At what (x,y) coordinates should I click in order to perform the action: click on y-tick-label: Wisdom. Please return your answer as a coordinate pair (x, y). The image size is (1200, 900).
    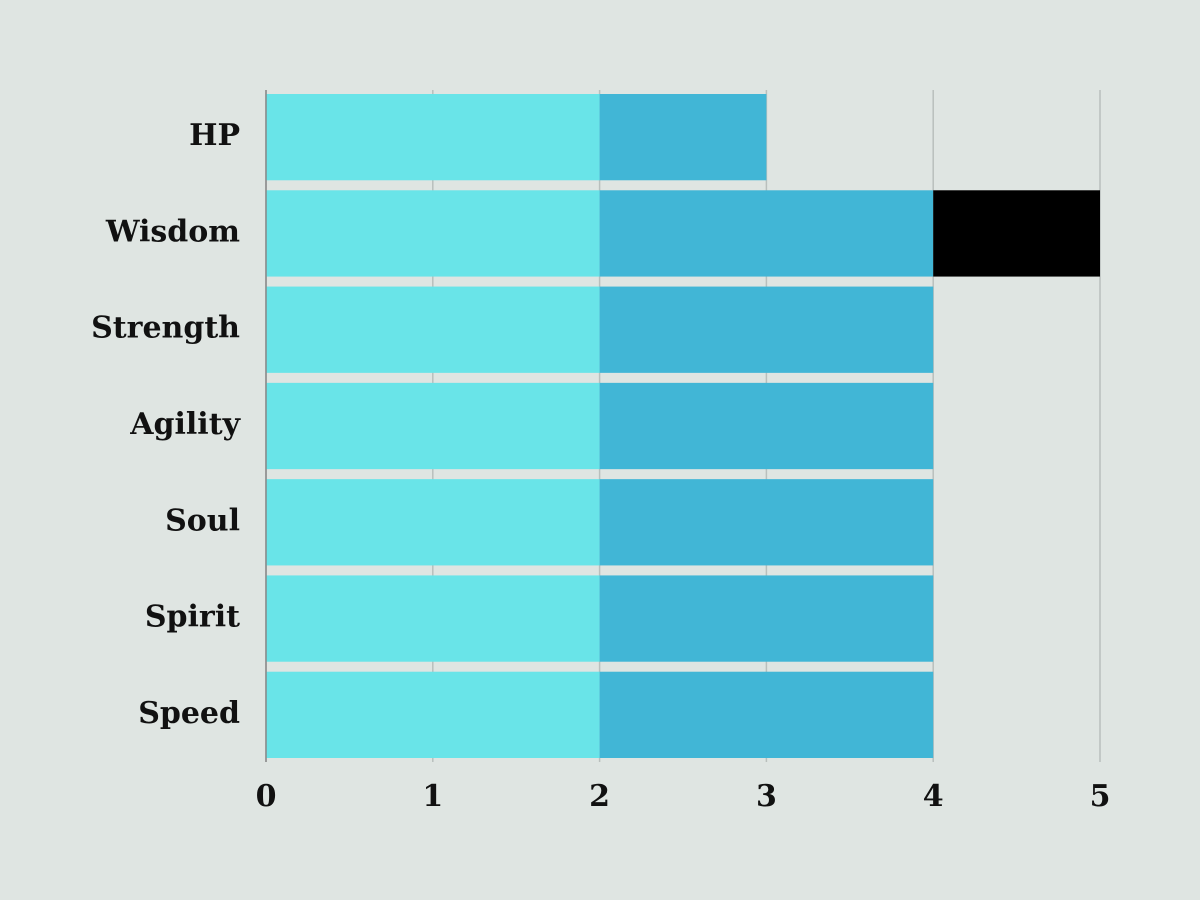
    Looking at the image, I should click on (172, 231).